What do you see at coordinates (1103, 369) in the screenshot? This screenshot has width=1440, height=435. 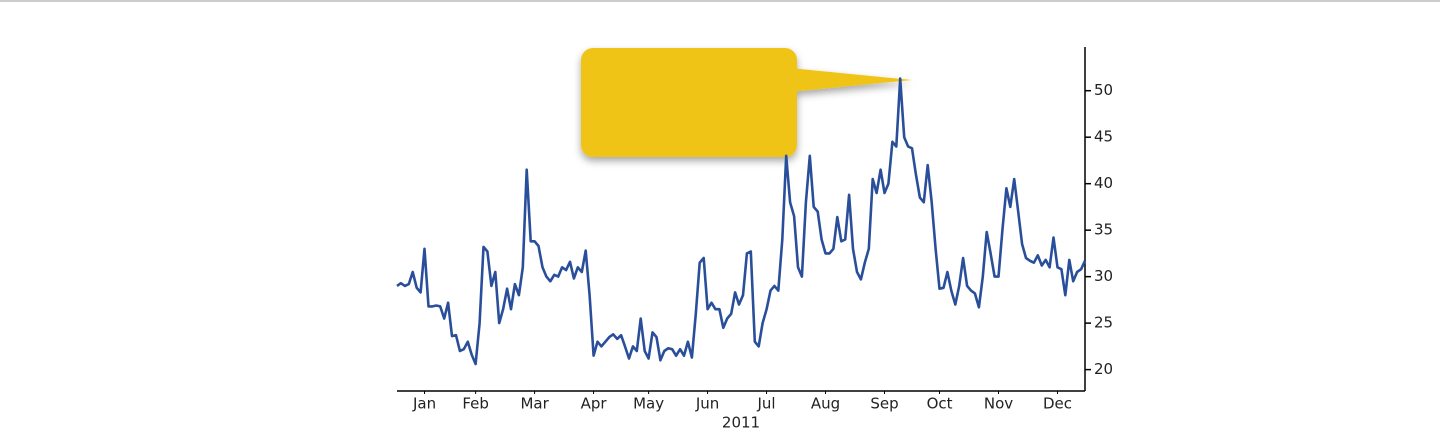 I see `y-tick-label: 20` at bounding box center [1103, 369].